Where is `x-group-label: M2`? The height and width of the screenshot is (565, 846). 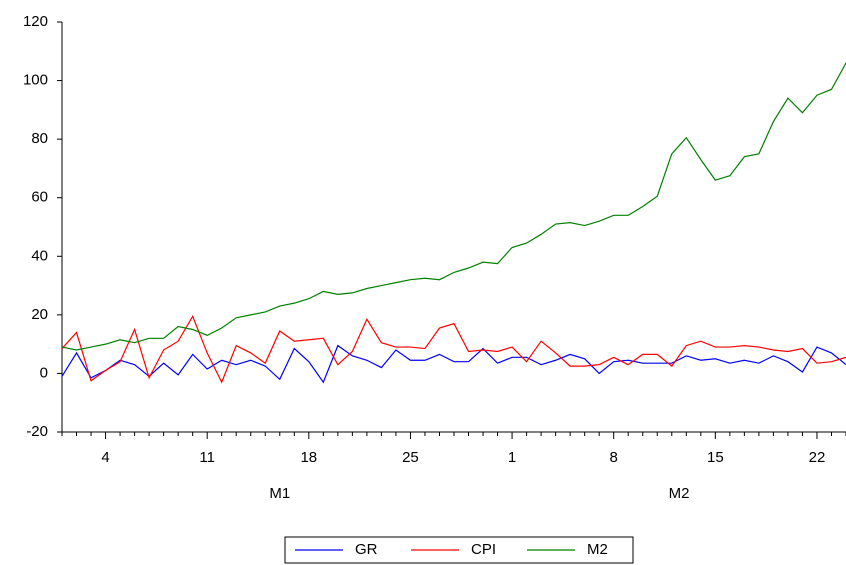 x-group-label: M2 is located at coordinates (679, 493).